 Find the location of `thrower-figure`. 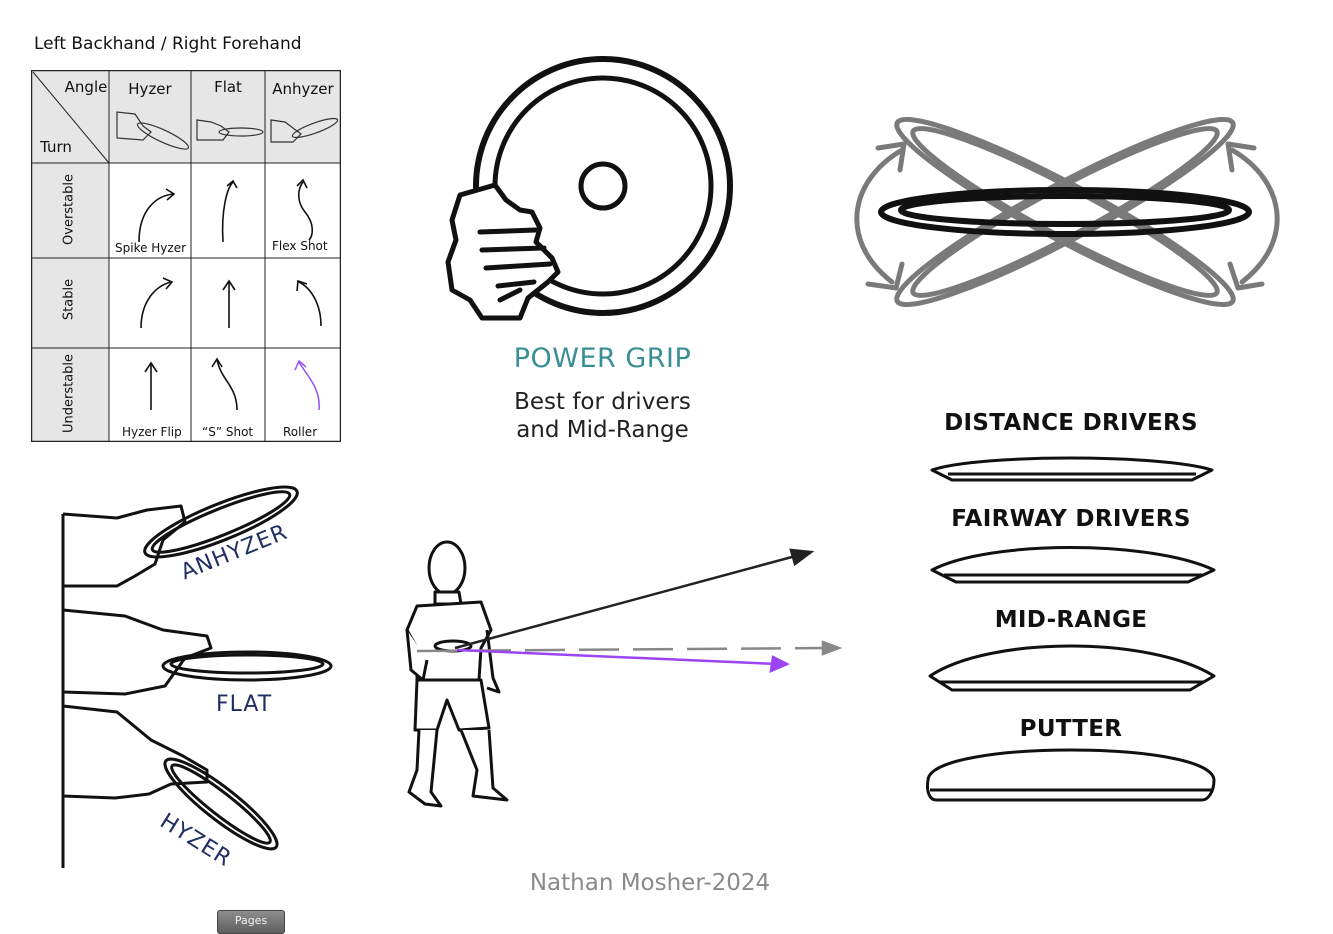

thrower-figure is located at coordinates (457, 674).